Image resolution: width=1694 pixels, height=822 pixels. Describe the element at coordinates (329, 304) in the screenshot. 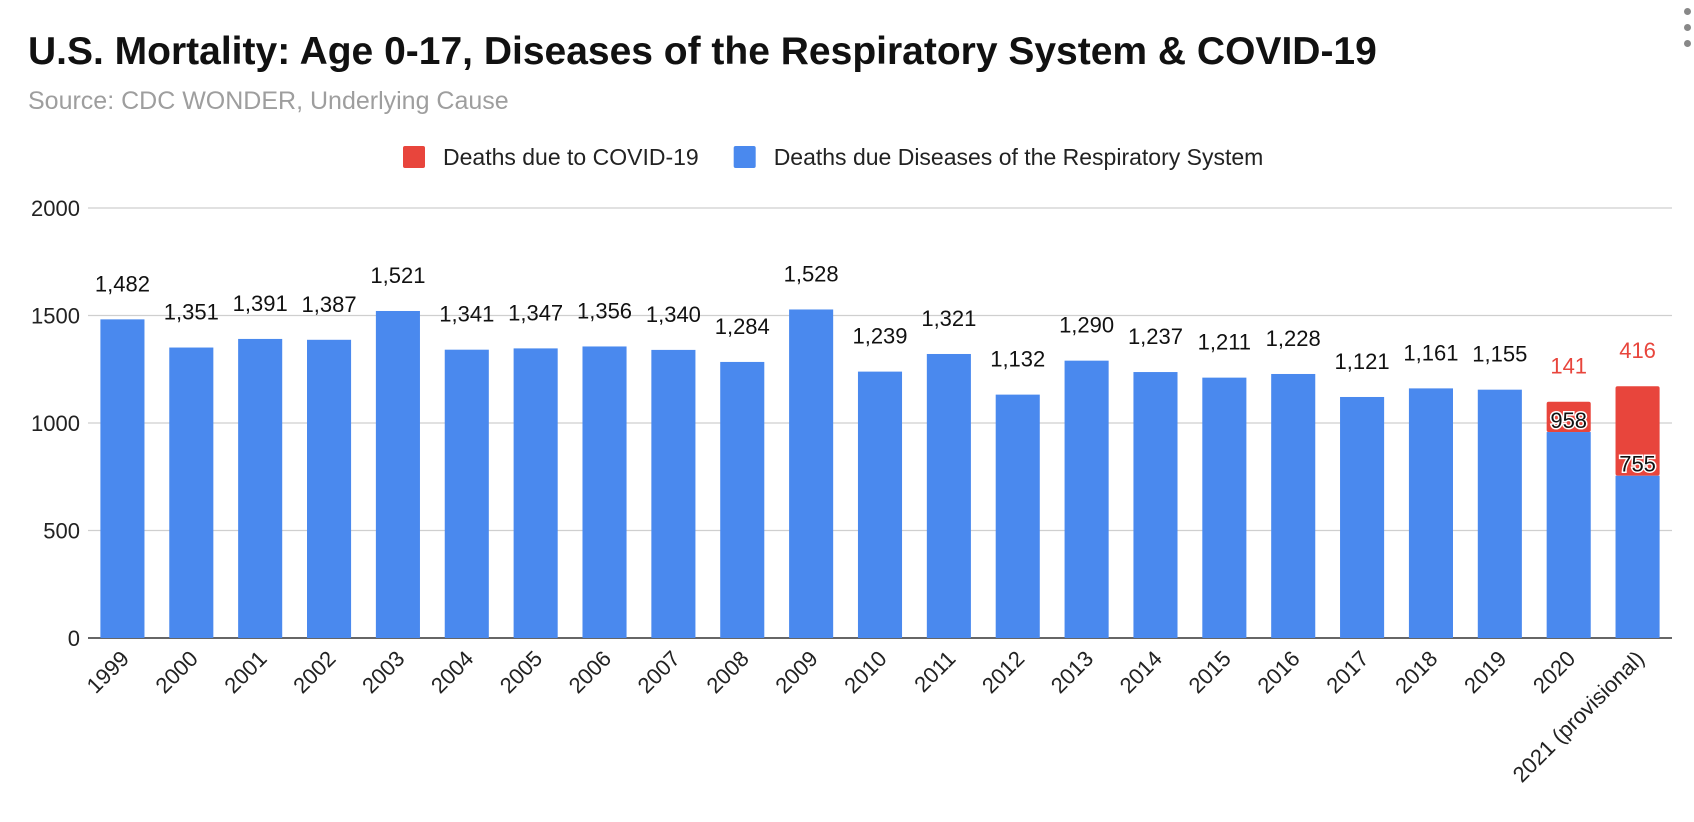

I see `data-label-respiratory: 1,387` at that location.